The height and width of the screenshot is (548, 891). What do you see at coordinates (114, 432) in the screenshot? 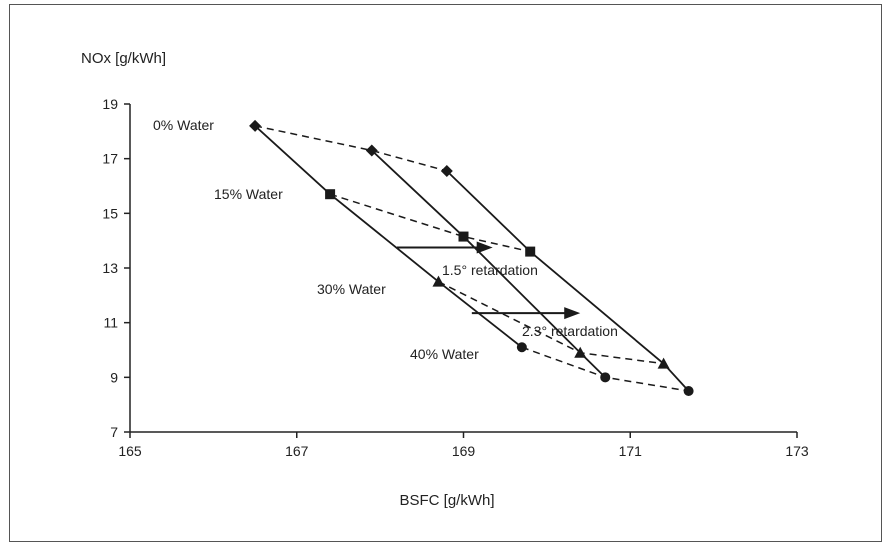
I see `y-tick-label: 7` at bounding box center [114, 432].